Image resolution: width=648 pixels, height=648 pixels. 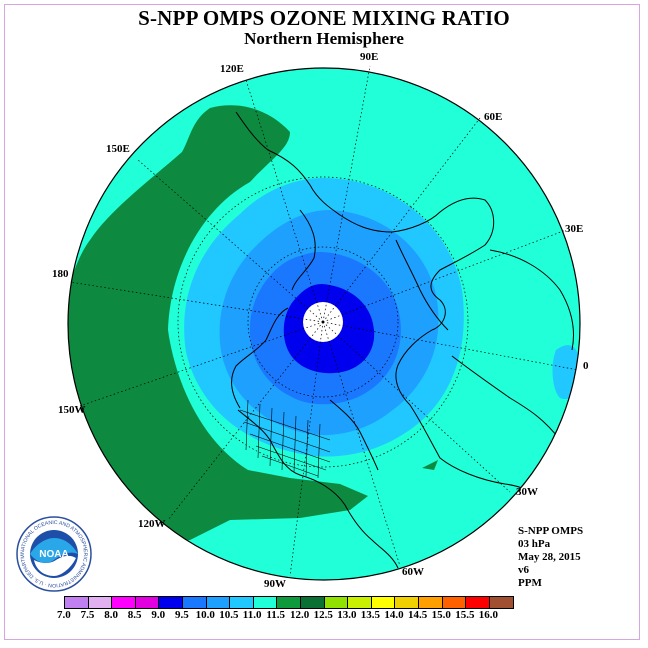 What do you see at coordinates (232, 69) in the screenshot?
I see `lon-label-120e: 120E` at bounding box center [232, 69].